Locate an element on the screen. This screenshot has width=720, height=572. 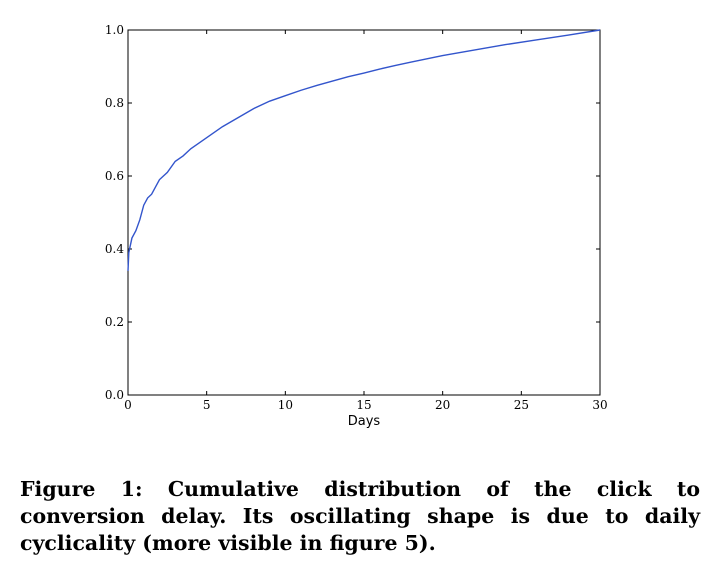
y-tick-label: 0.6 is located at coordinates (114, 176).